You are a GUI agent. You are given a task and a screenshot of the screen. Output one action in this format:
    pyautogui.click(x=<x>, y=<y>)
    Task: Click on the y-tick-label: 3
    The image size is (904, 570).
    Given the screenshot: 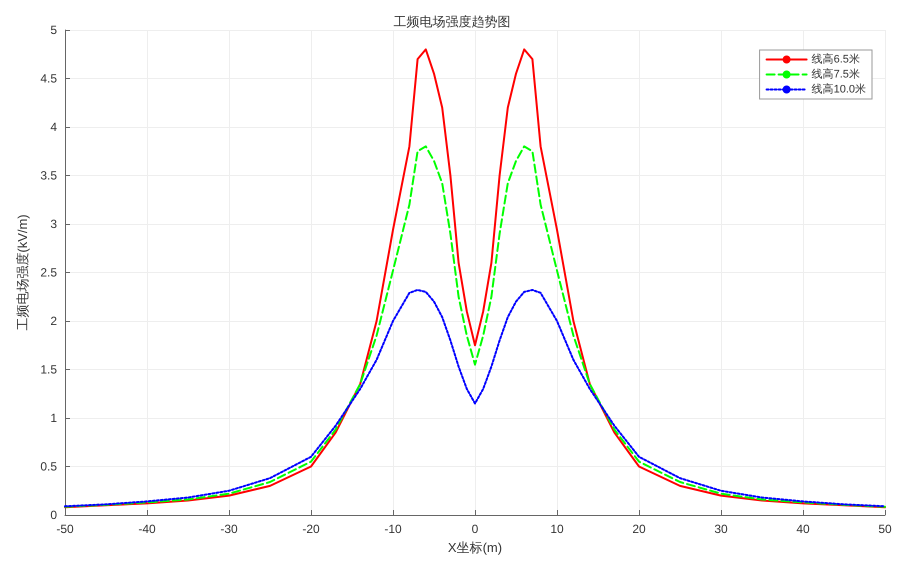 What is the action you would take?
    pyautogui.click(x=54, y=224)
    